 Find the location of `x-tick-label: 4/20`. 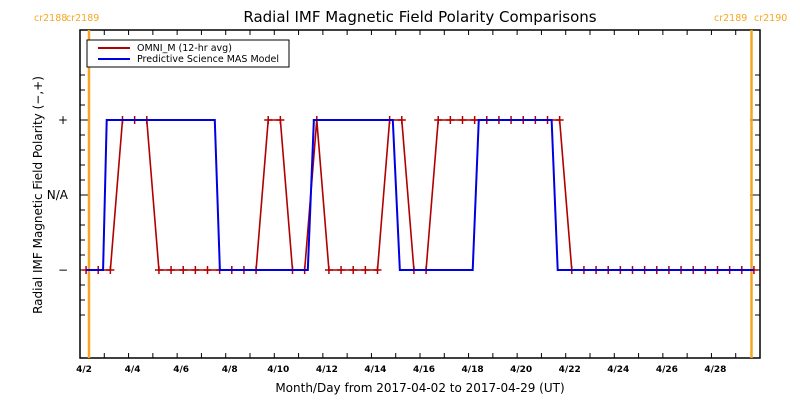

x-tick-label: 4/20 is located at coordinates (521, 370).